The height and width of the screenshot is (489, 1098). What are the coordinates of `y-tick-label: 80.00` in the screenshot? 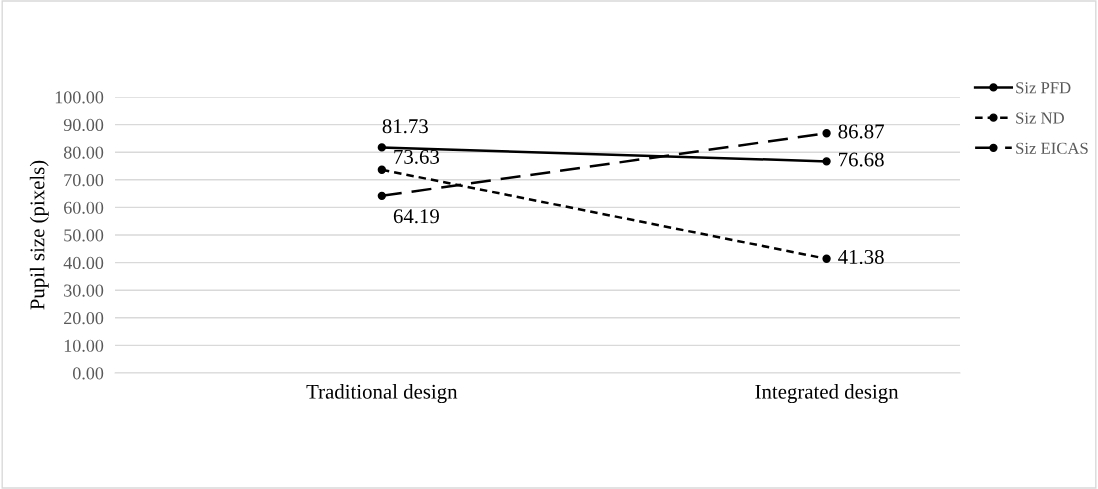 It's located at (83, 152).